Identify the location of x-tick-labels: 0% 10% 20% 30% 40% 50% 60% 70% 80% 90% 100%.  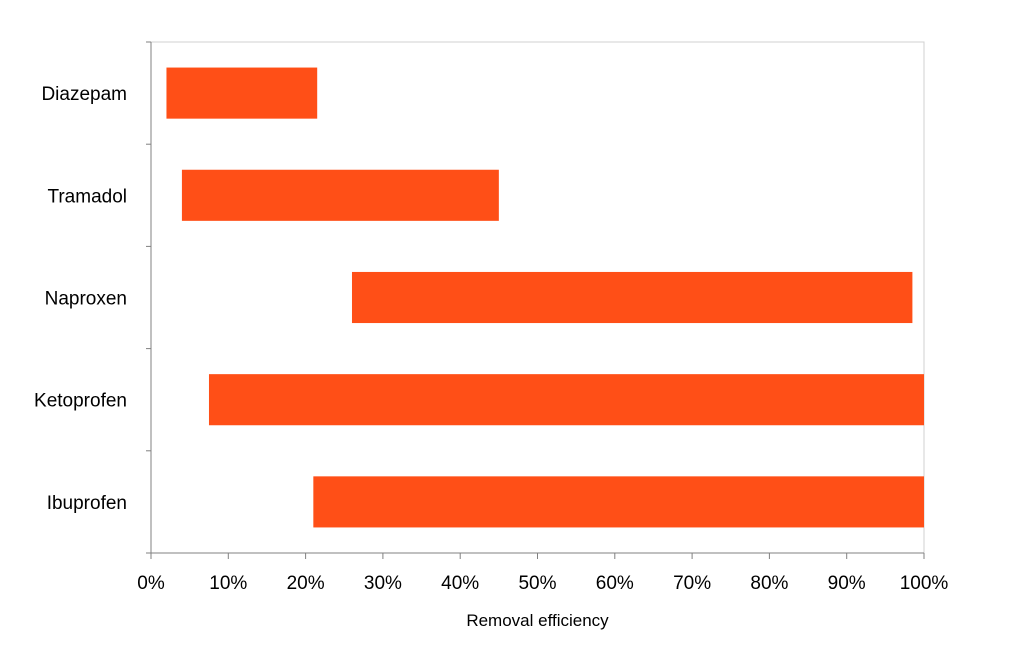
(542, 583).